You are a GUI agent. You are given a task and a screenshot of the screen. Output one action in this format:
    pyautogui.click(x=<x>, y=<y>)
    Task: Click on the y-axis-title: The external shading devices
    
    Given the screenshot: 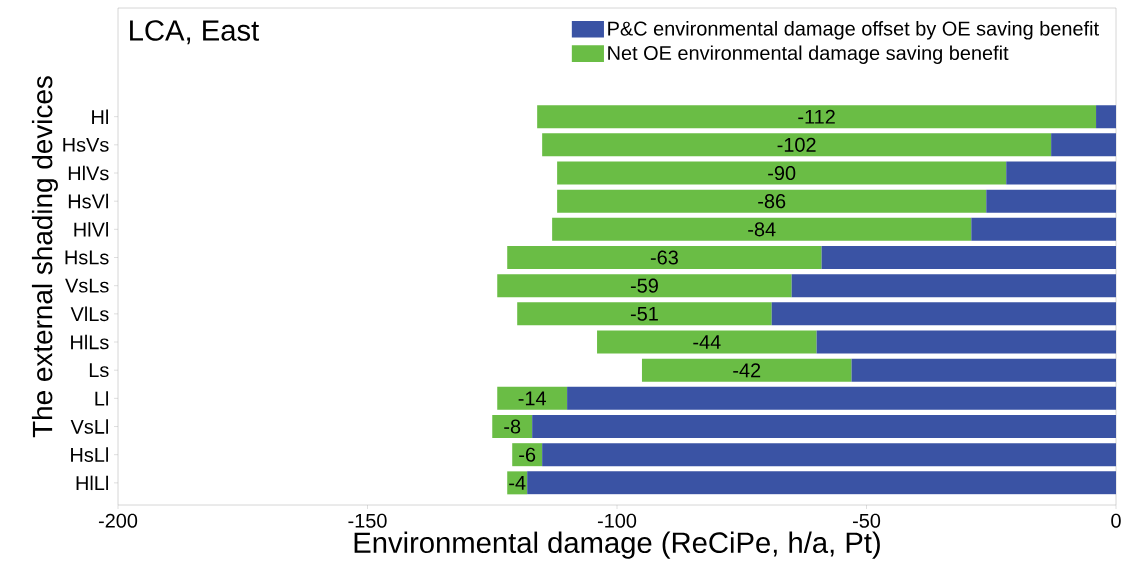 What is the action you would take?
    pyautogui.click(x=44, y=257)
    